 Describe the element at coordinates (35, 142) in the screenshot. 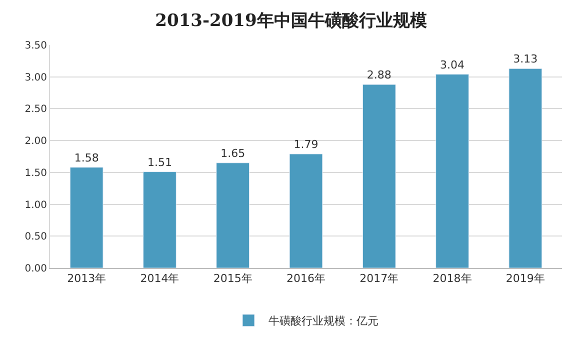

I see `text: 2.00` at that location.